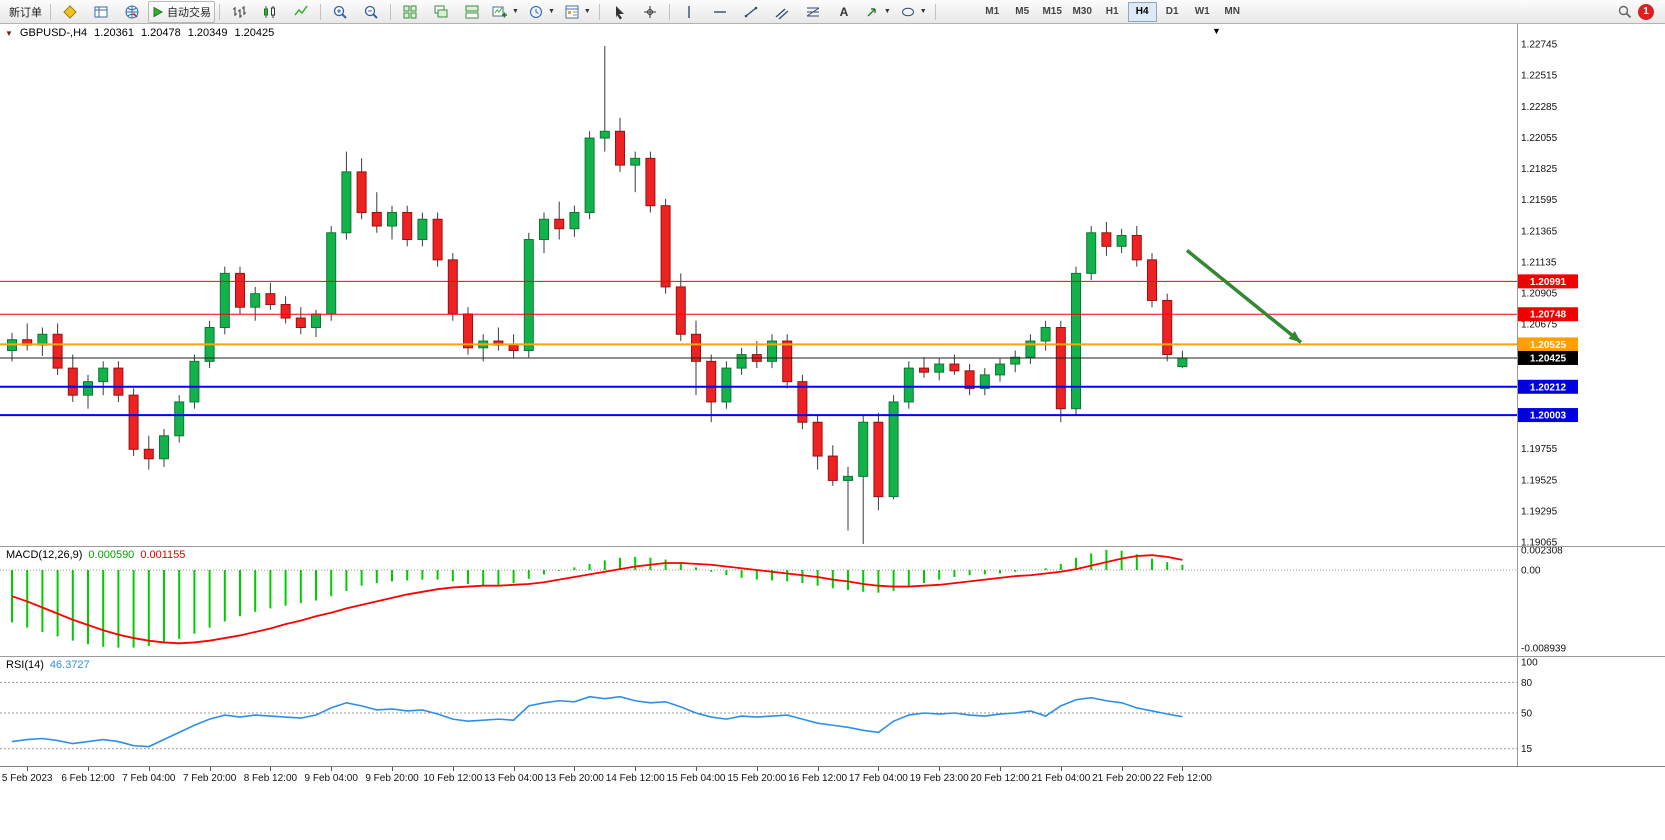 This screenshot has height=840, width=1665. I want to click on bar-chart-icon, so click(239, 12).